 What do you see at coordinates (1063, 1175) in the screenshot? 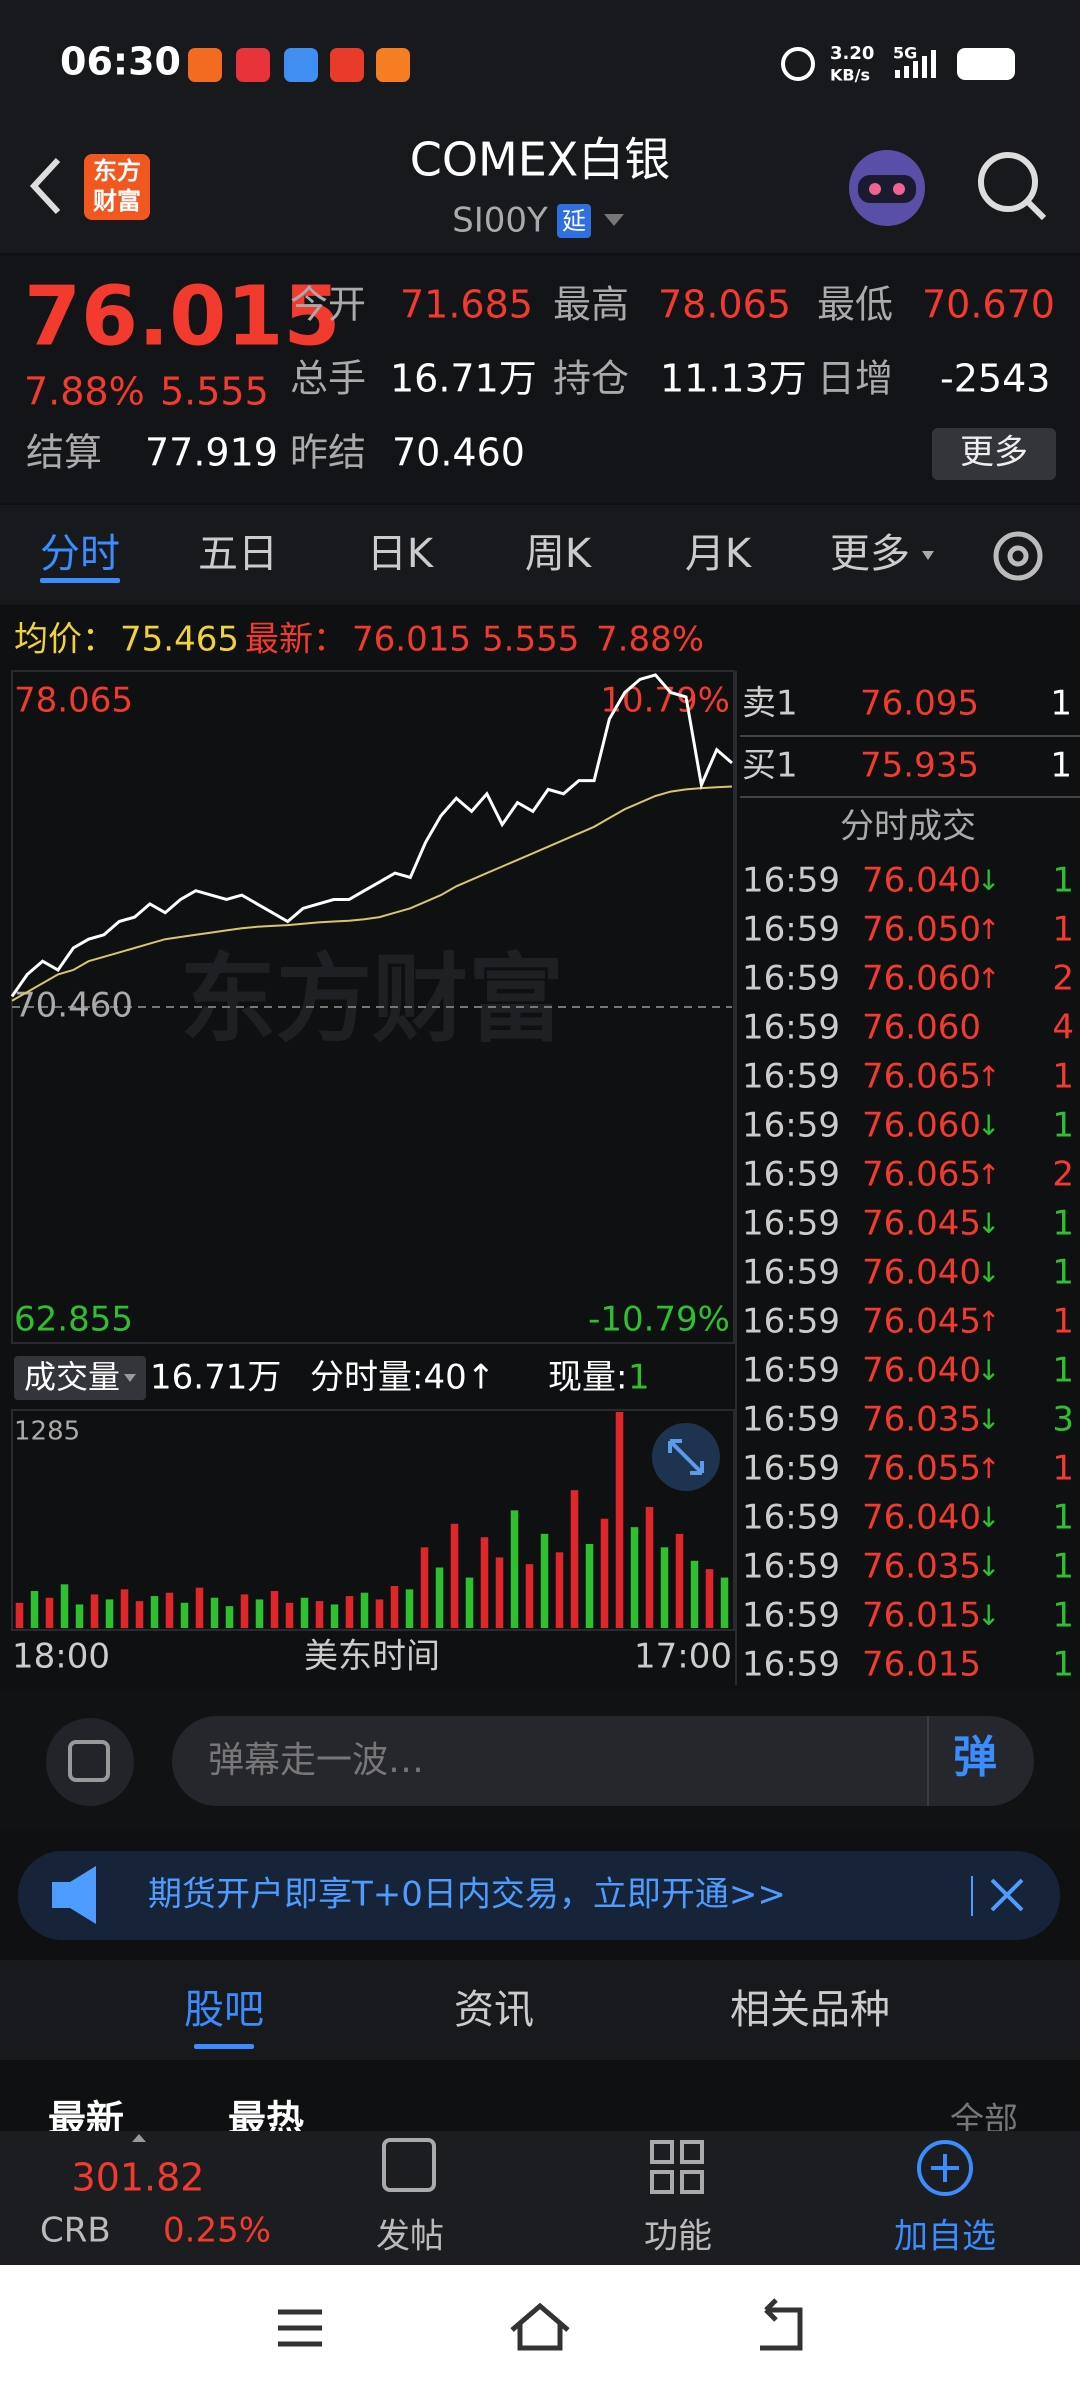
I see `trade-qty: 2` at bounding box center [1063, 1175].